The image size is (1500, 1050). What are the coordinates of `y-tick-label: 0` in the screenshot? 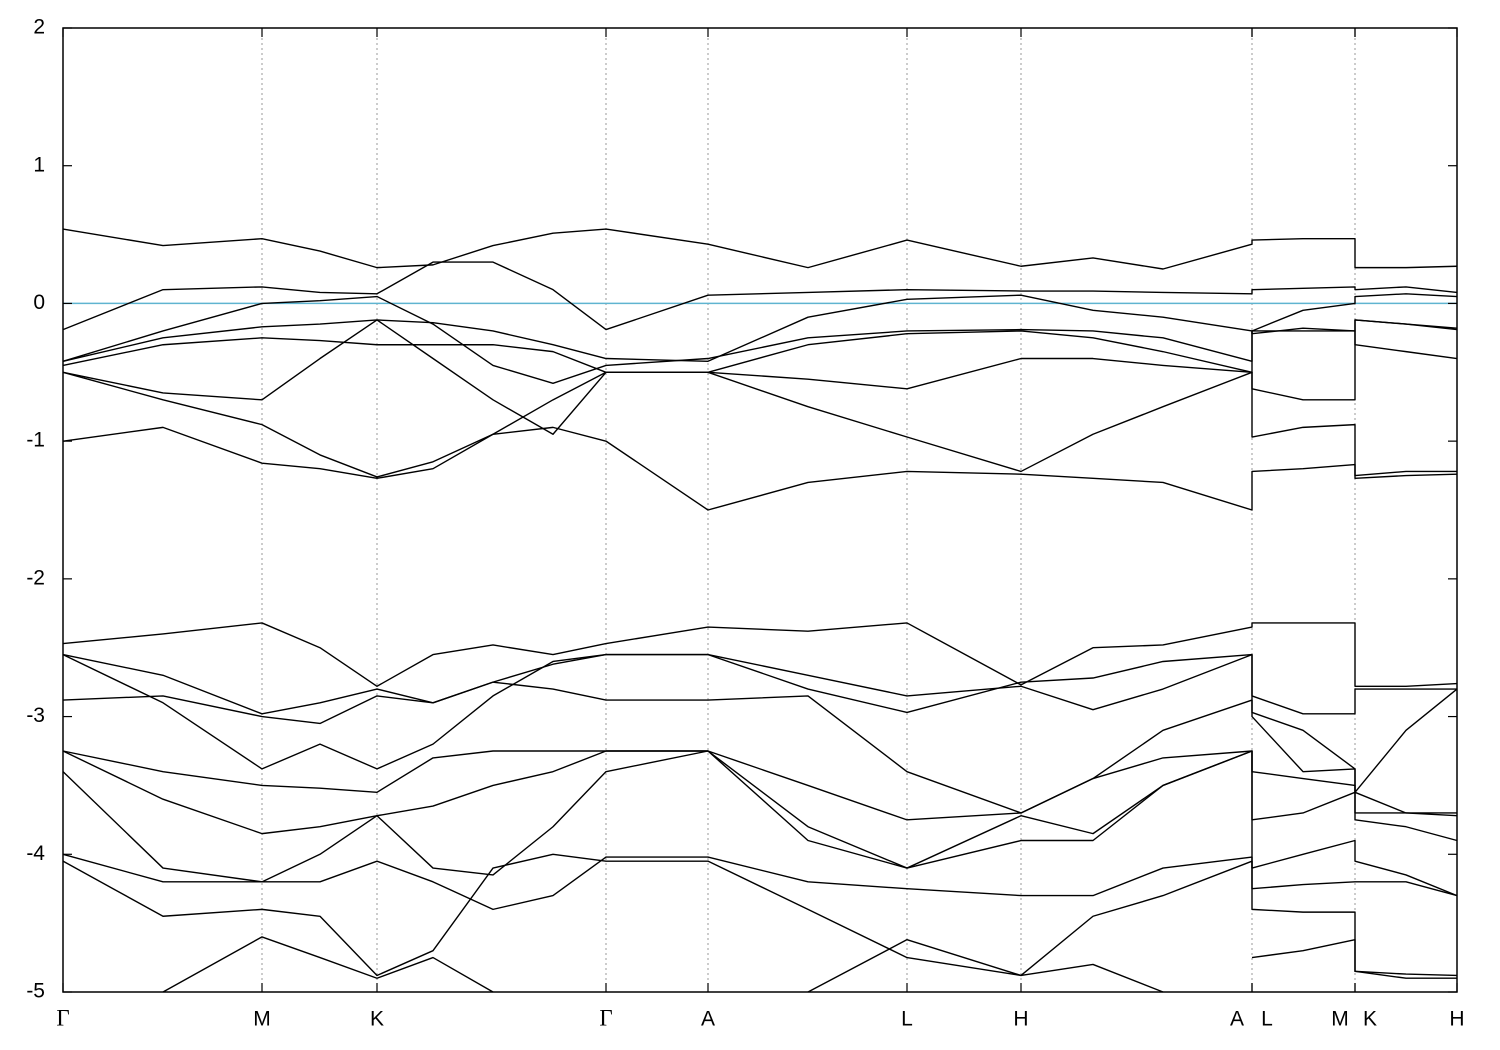 It's located at (39, 302).